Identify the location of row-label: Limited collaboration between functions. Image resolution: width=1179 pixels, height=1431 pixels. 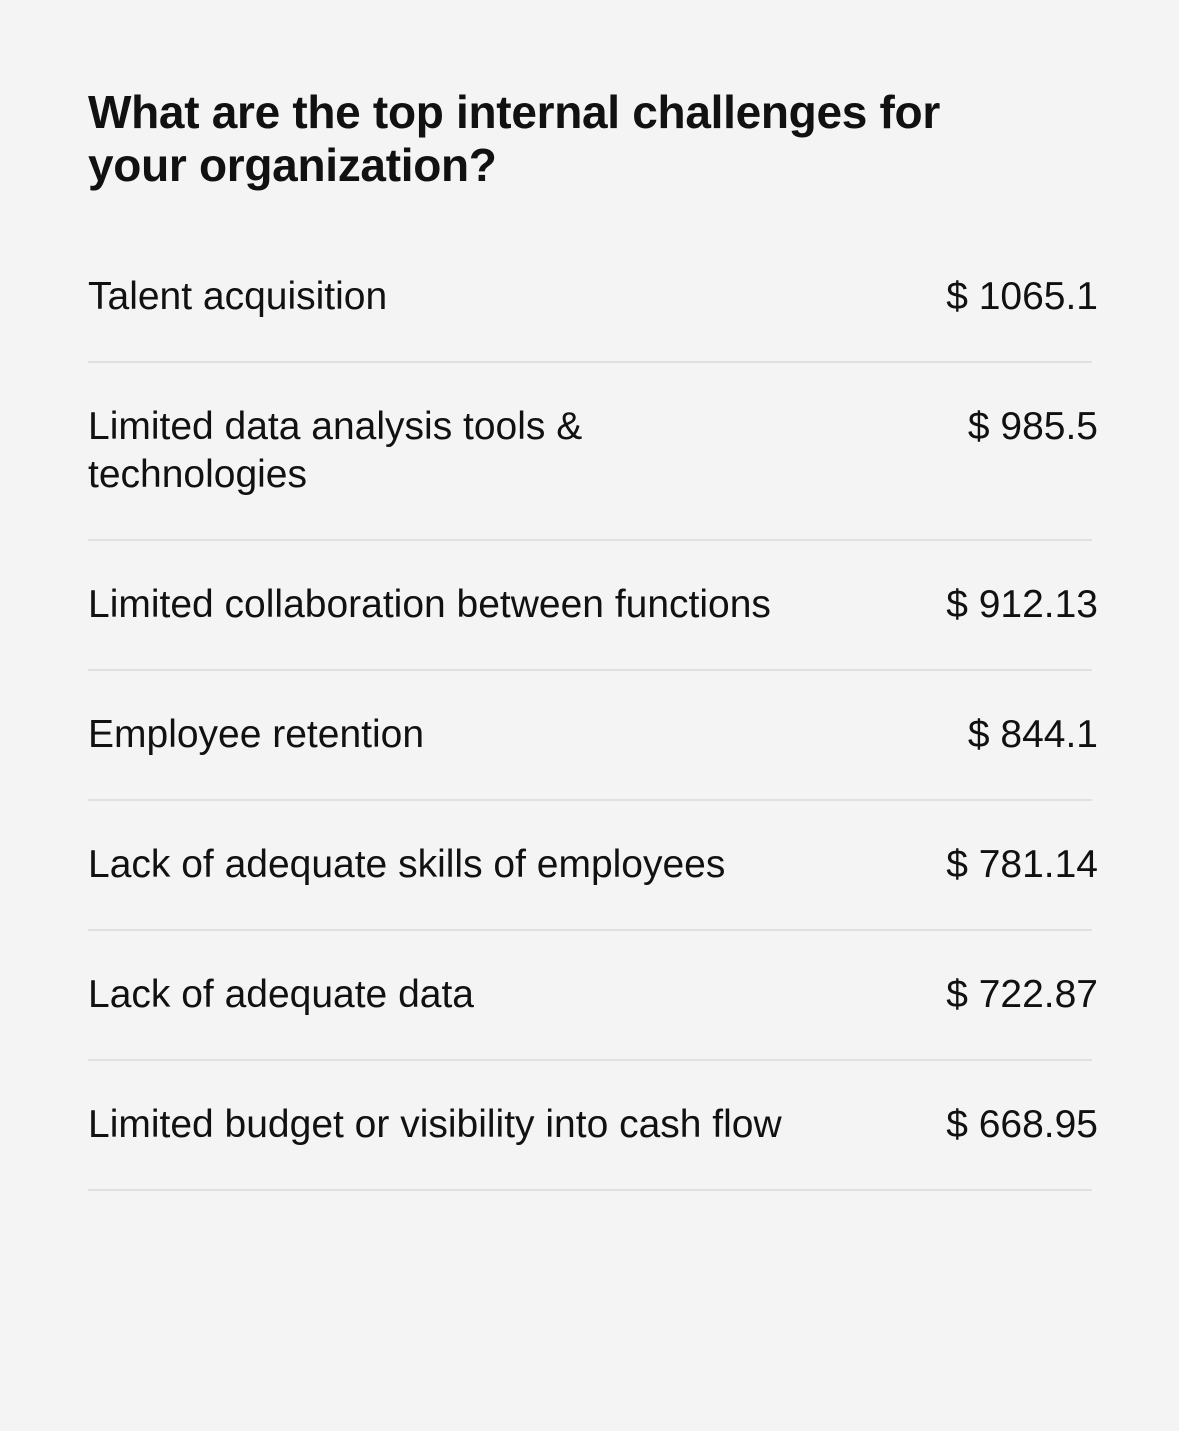
(429, 604).